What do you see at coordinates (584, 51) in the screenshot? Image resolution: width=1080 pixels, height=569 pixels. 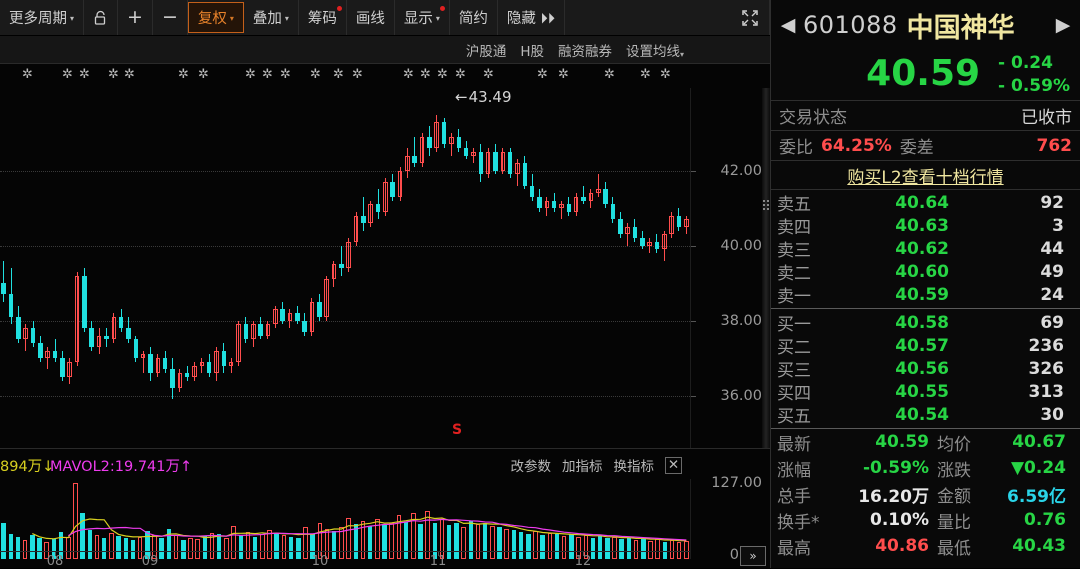 I see `subbar-link-margin: 融资融券` at bounding box center [584, 51].